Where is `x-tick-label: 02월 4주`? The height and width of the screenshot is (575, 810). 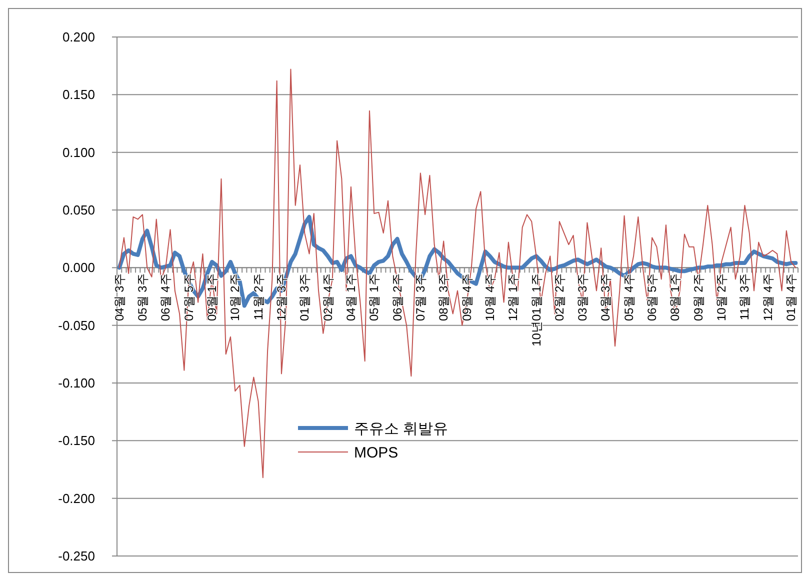
x-tick-label: 02월 4주 is located at coordinates (327, 298).